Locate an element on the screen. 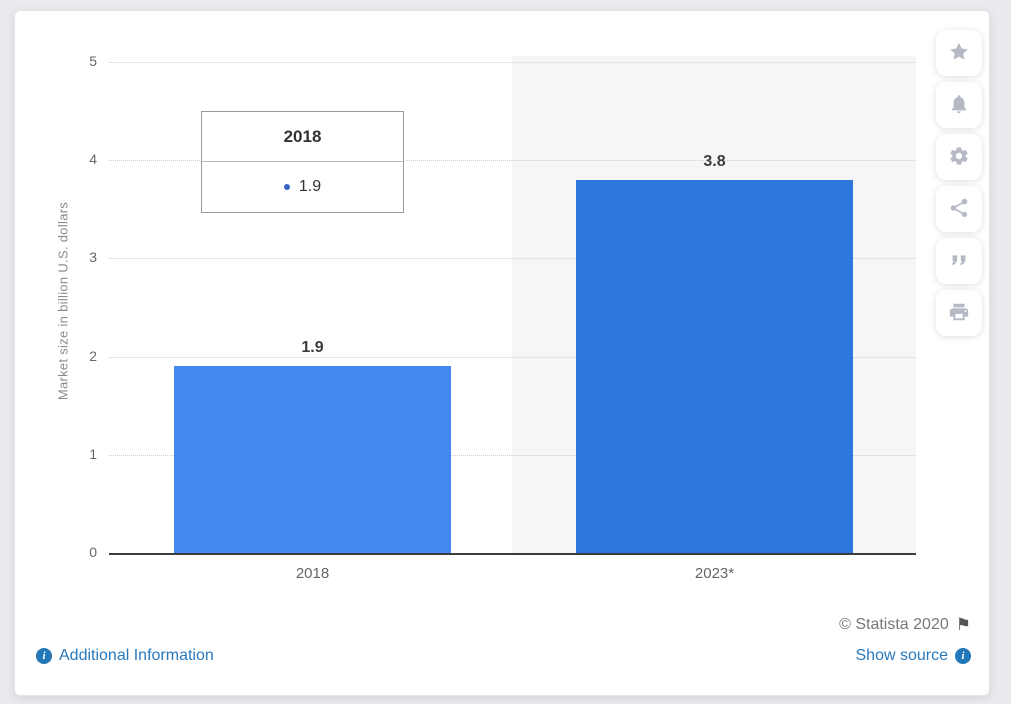 The height and width of the screenshot is (704, 1011). citation-button is located at coordinates (959, 261).